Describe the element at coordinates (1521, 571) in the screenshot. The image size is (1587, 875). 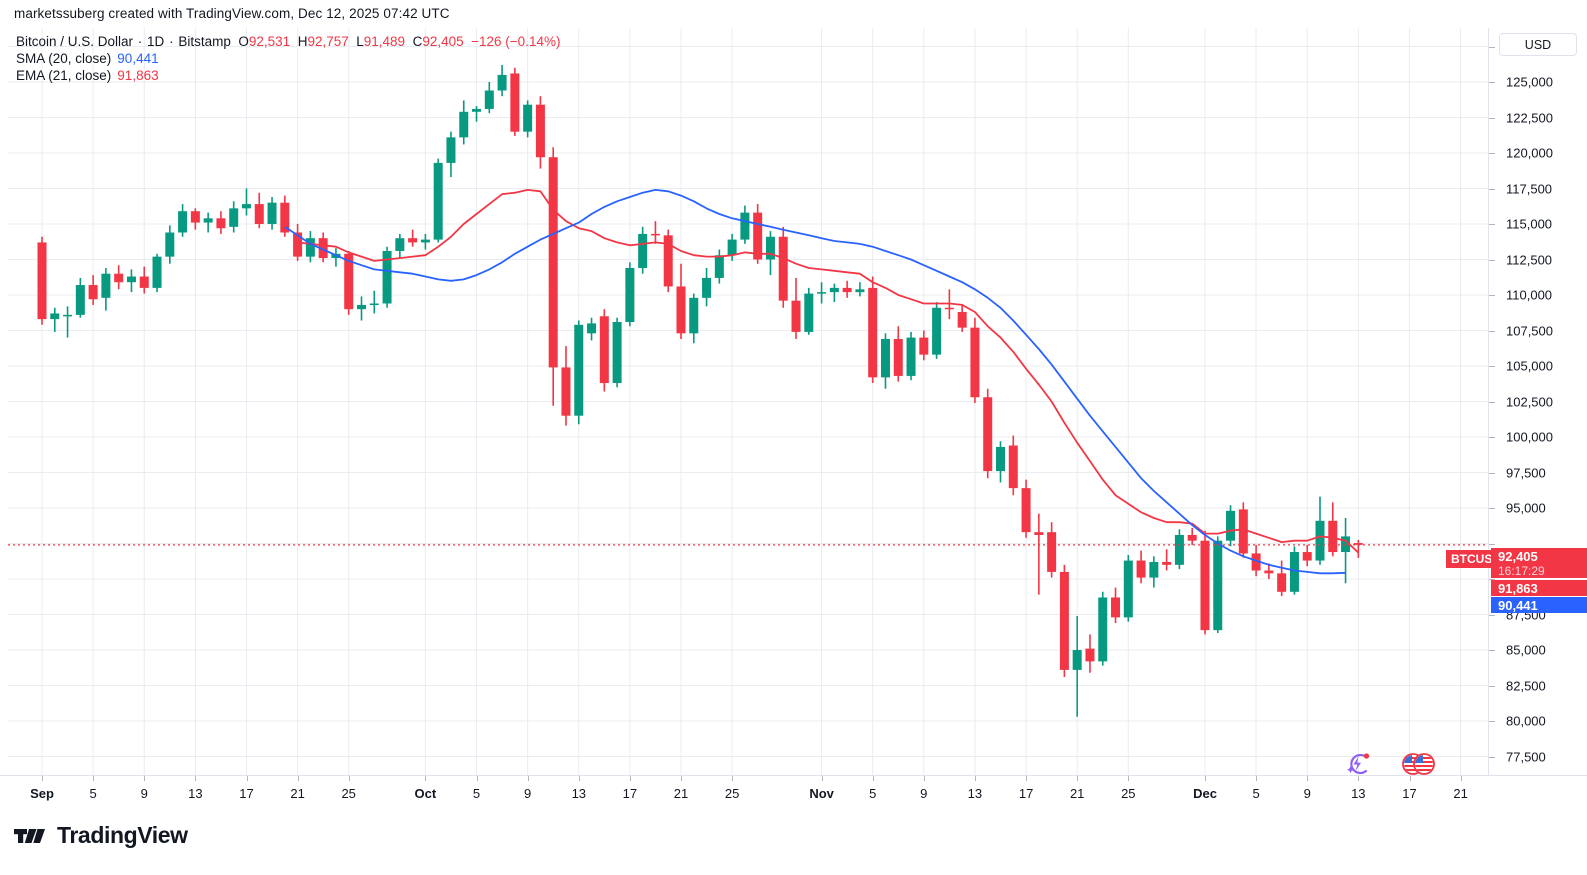
I see `bar-countdown: 16:17:29` at that location.